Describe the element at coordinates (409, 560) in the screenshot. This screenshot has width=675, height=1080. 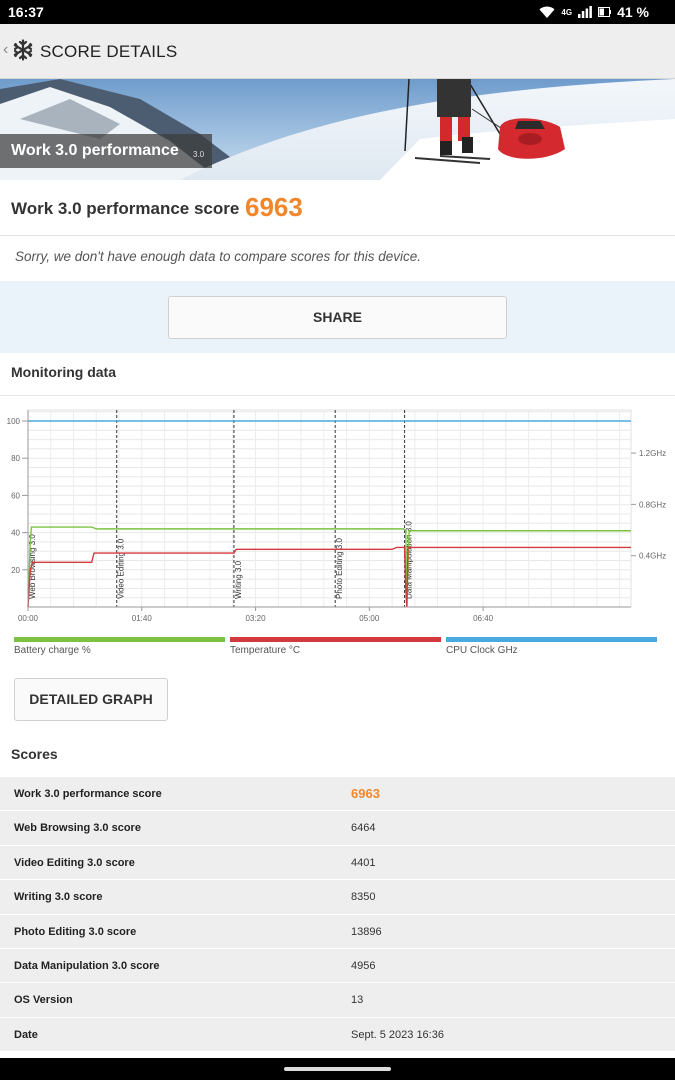
I see `phase-label: Data Manipulation 3.0` at that location.